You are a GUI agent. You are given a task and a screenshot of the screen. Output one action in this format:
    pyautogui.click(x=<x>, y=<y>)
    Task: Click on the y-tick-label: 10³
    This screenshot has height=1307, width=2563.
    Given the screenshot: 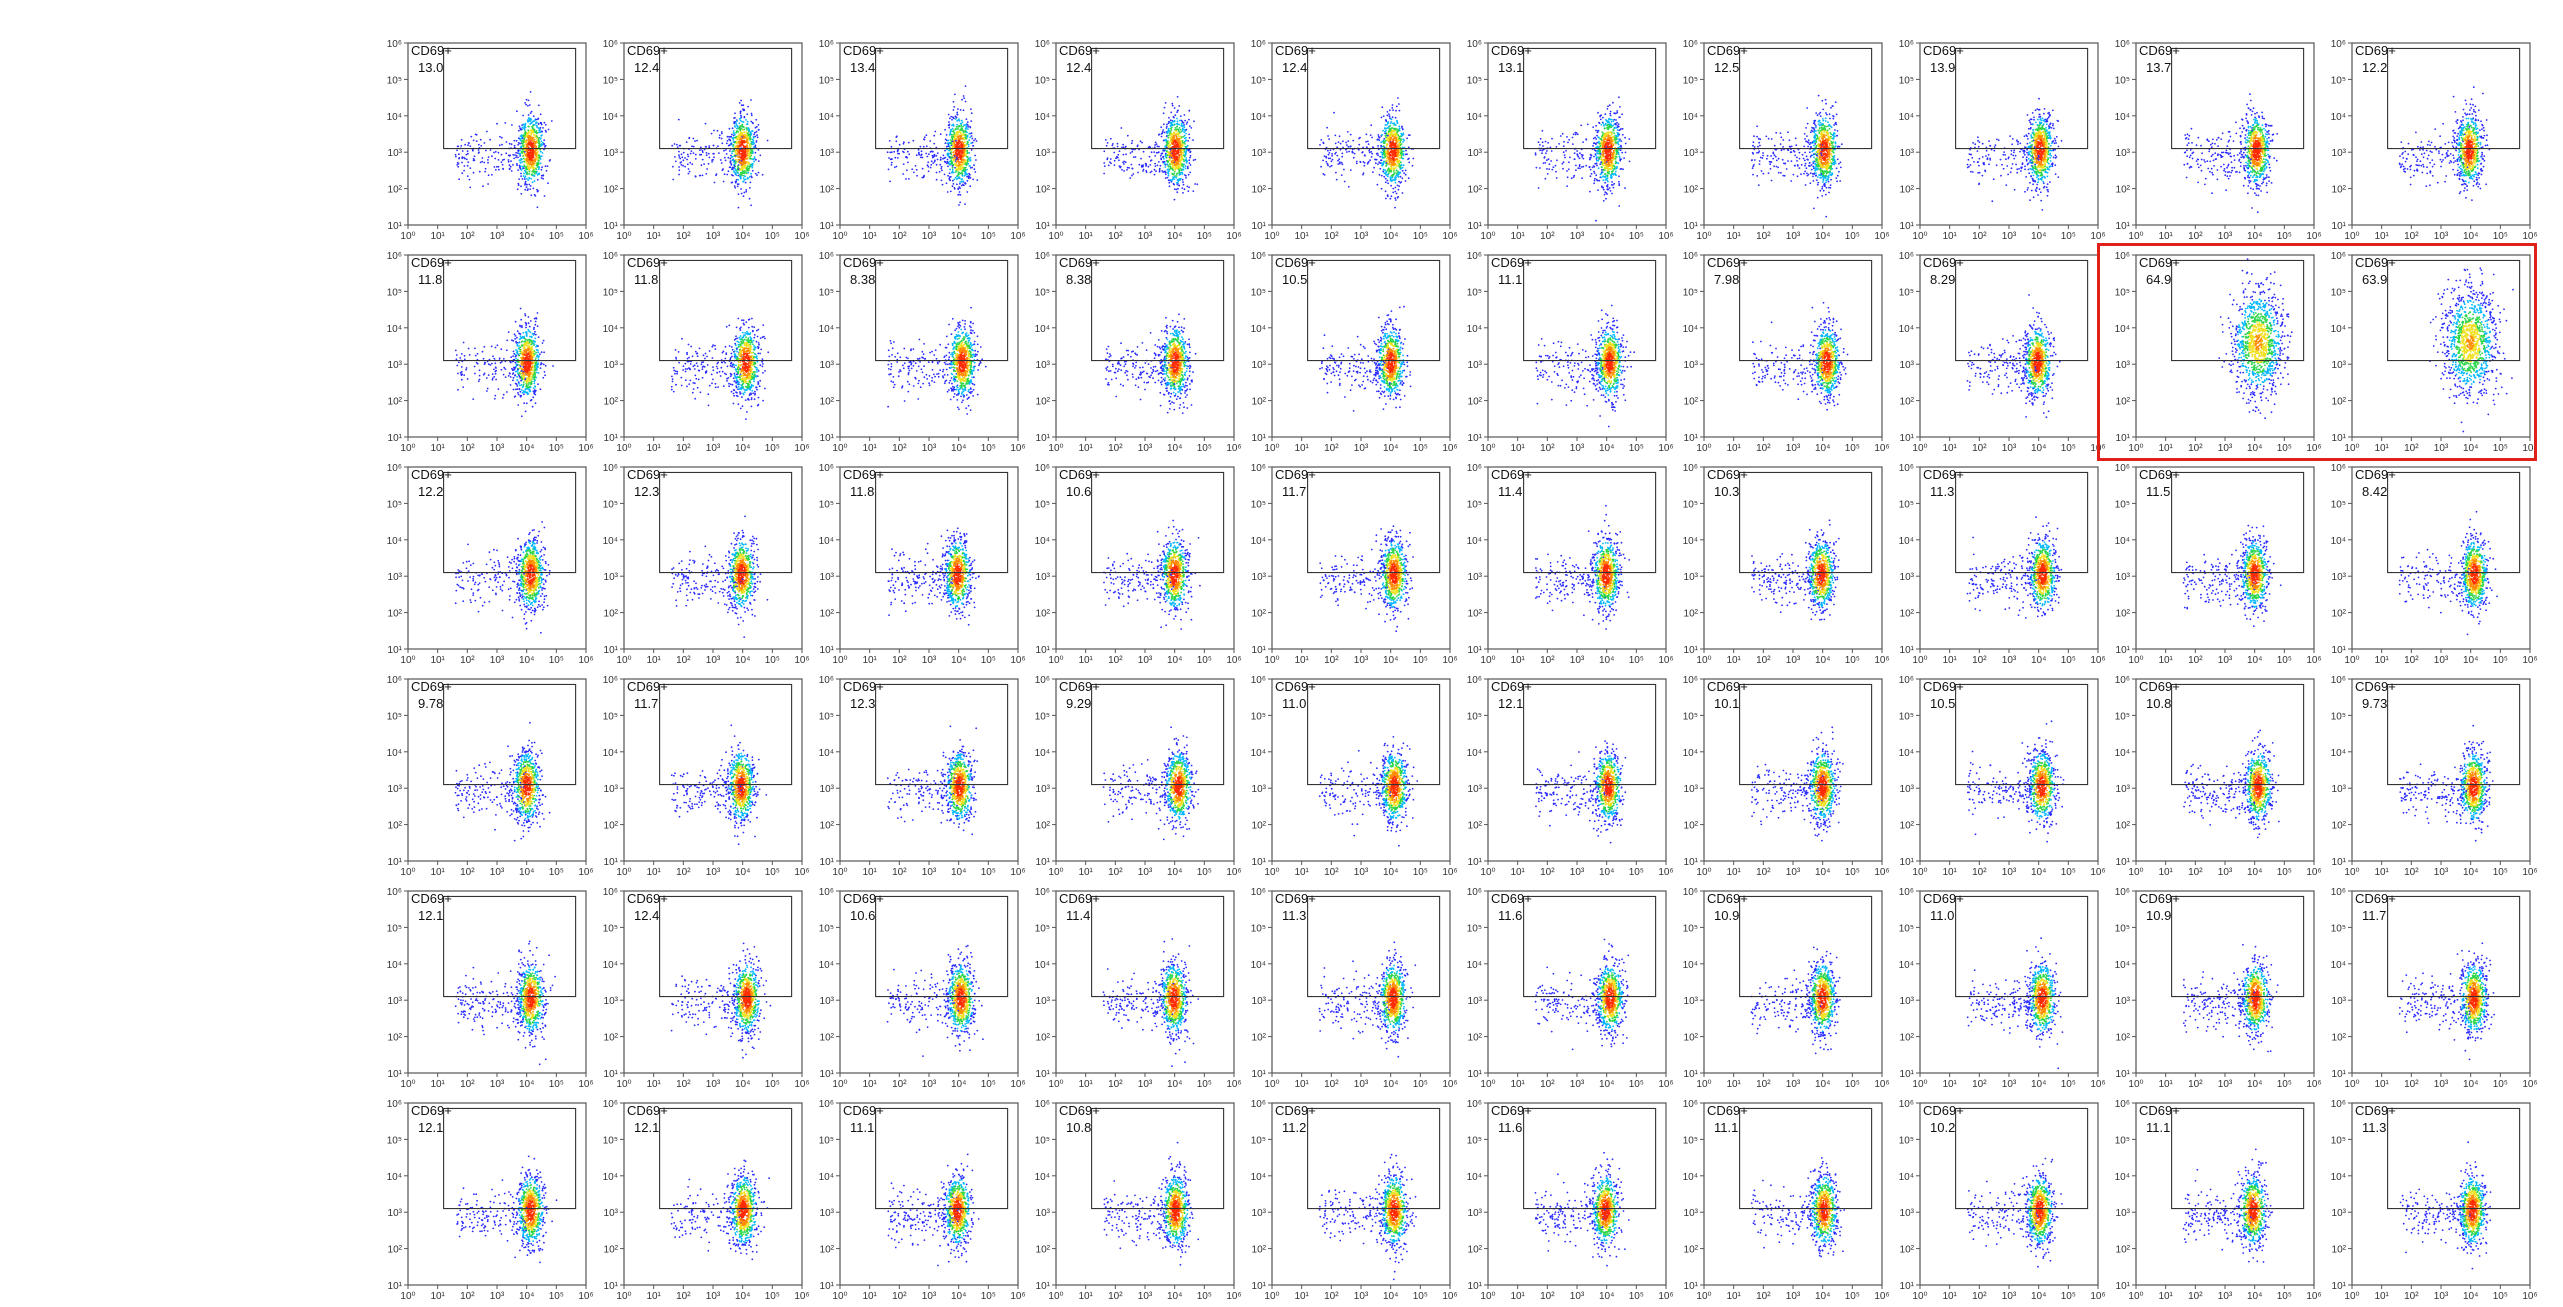 What is the action you would take?
    pyautogui.click(x=611, y=153)
    